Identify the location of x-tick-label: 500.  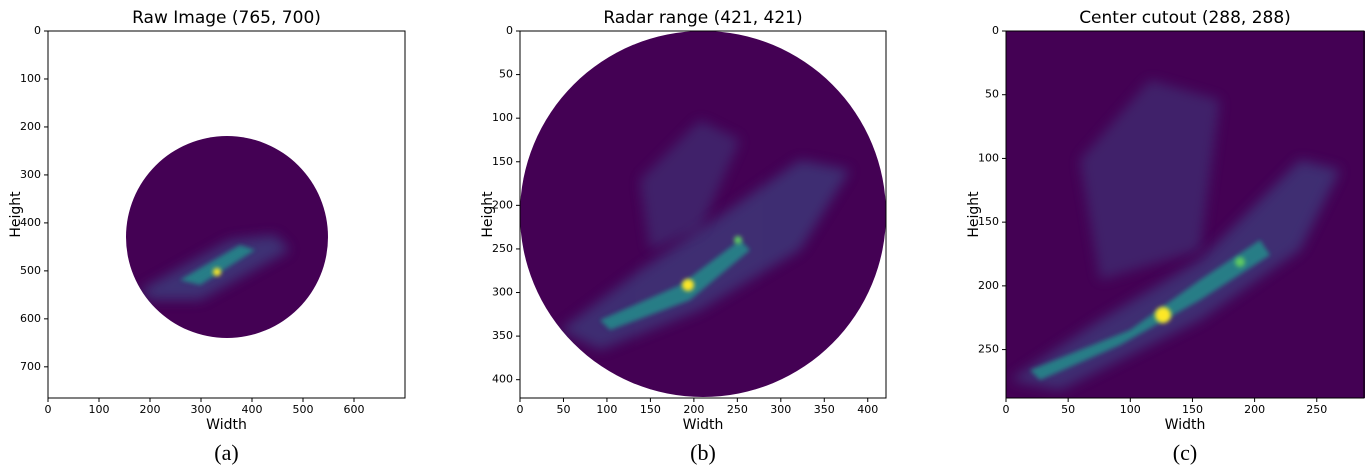
(303, 409).